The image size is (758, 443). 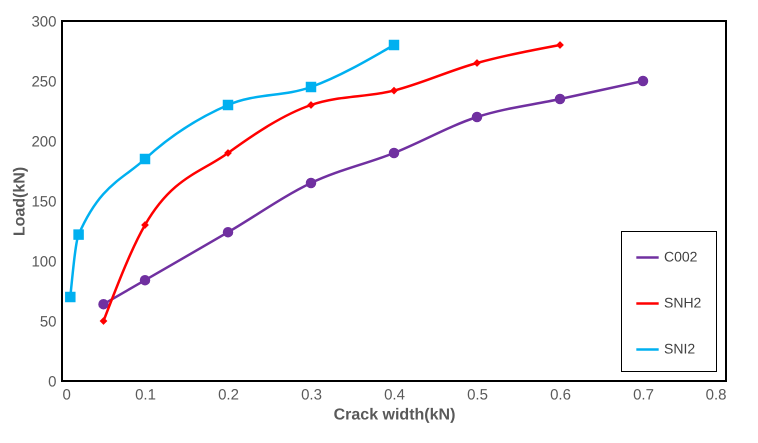 What do you see at coordinates (43, 142) in the screenshot?
I see `y-tick-label: 200` at bounding box center [43, 142].